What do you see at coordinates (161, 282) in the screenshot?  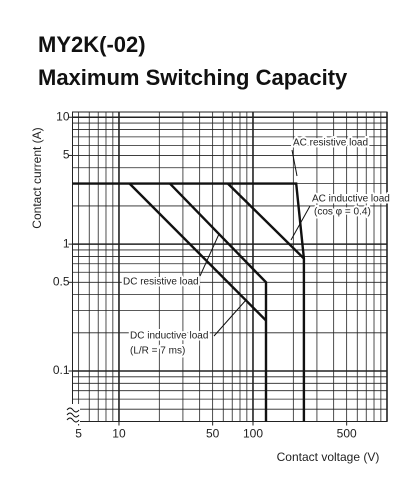 I see `annotation: DC resistive load` at bounding box center [161, 282].